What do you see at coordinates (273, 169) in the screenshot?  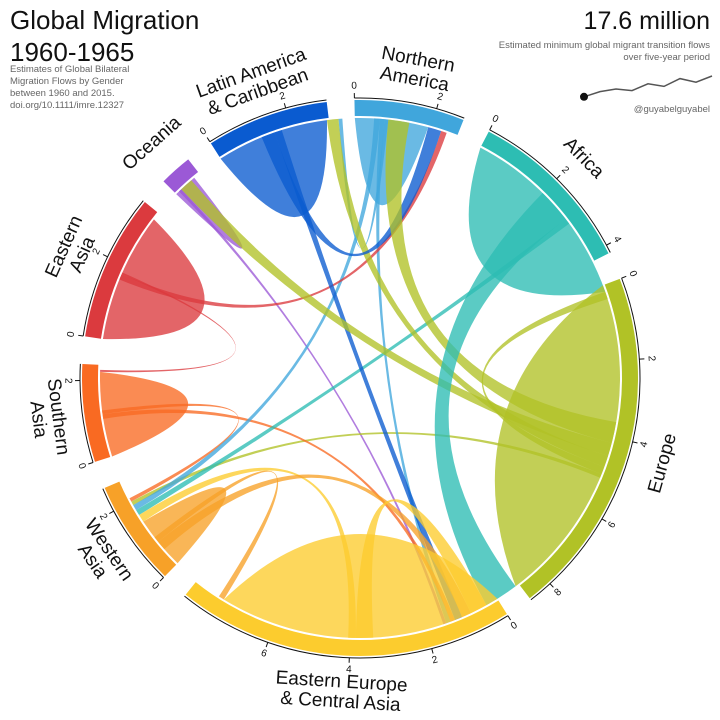 I see `flow-latin-america-and-caribbean-to-latin-america-and-caribbean` at bounding box center [273, 169].